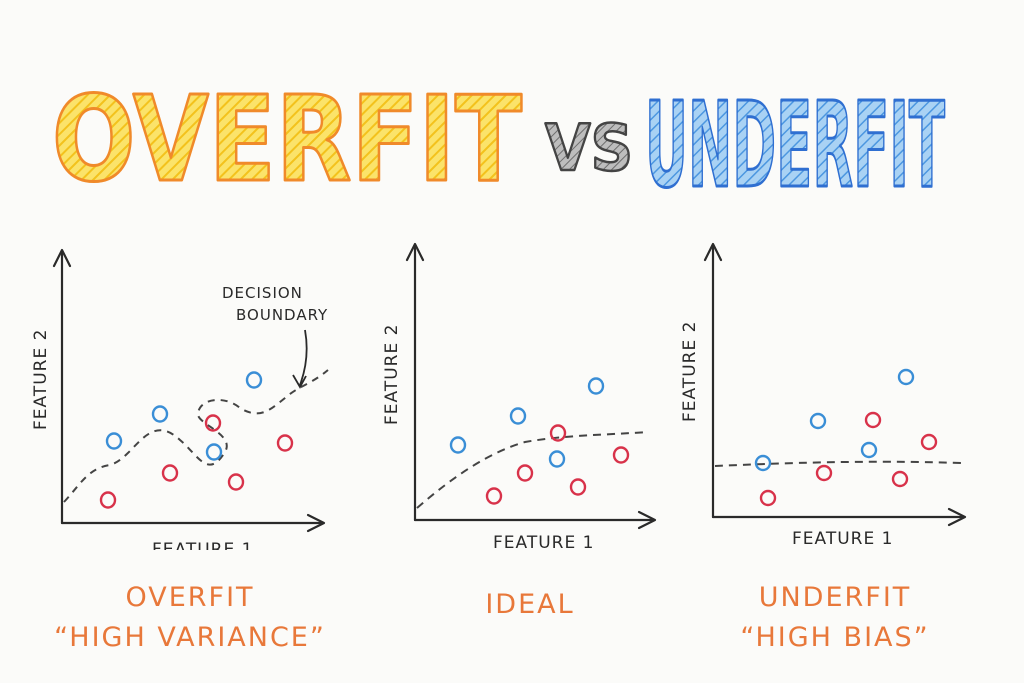 The height and width of the screenshot is (683, 1024). Describe the element at coordinates (835, 637) in the screenshot. I see `caption-line2: “HIGH BIAS”` at that location.